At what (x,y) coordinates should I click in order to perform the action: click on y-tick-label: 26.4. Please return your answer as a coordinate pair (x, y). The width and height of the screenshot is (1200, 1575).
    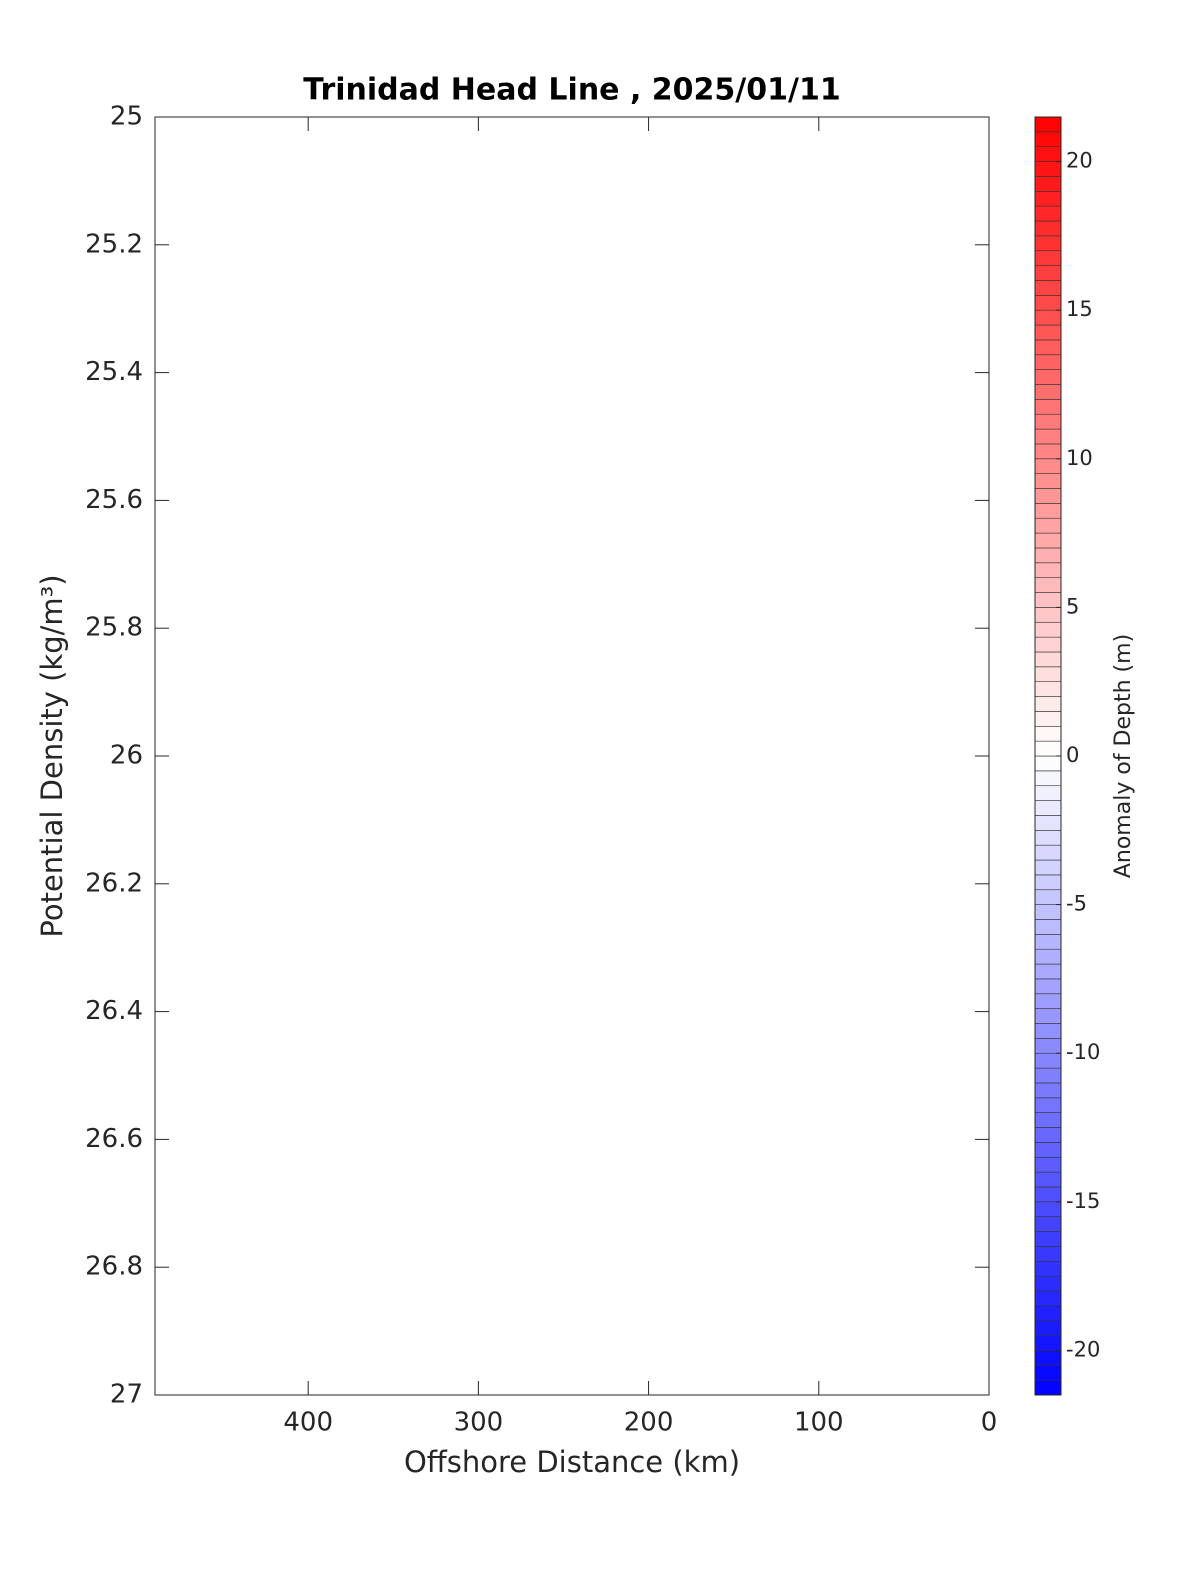
    Looking at the image, I should click on (114, 1011).